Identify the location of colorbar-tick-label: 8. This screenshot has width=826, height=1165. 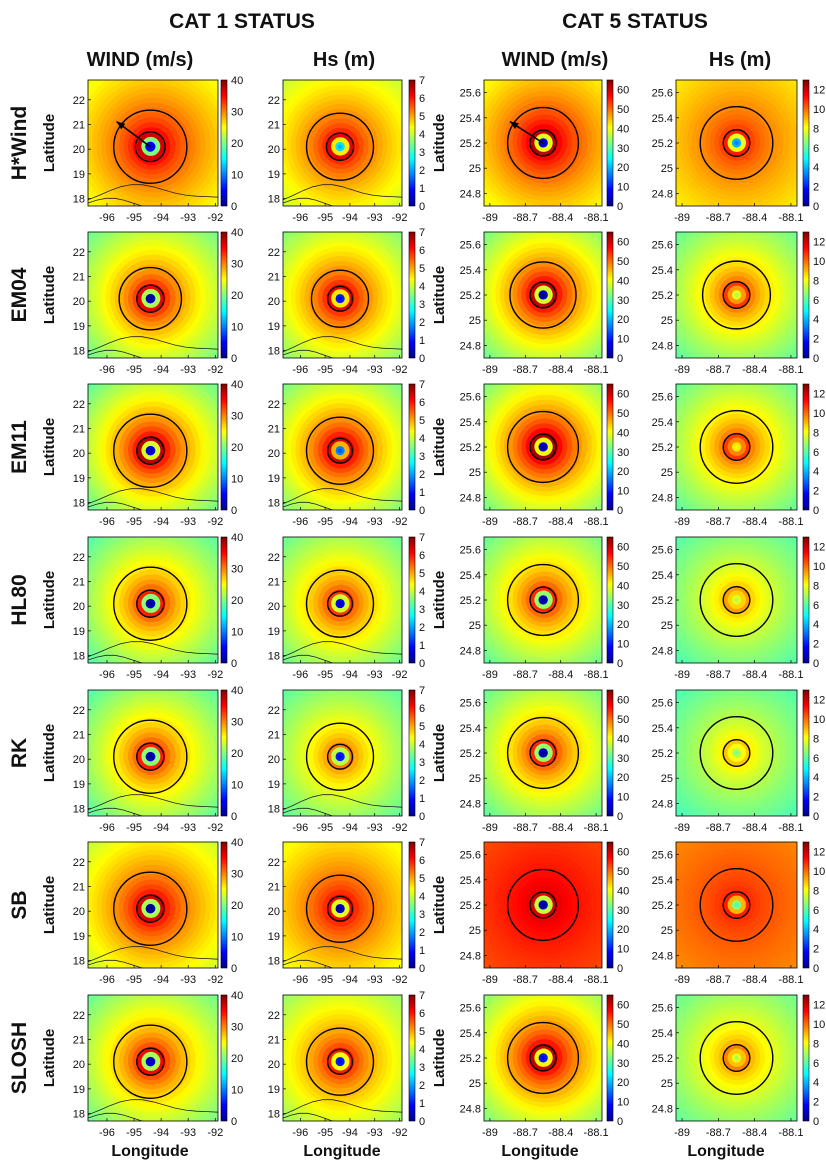
(816, 1044).